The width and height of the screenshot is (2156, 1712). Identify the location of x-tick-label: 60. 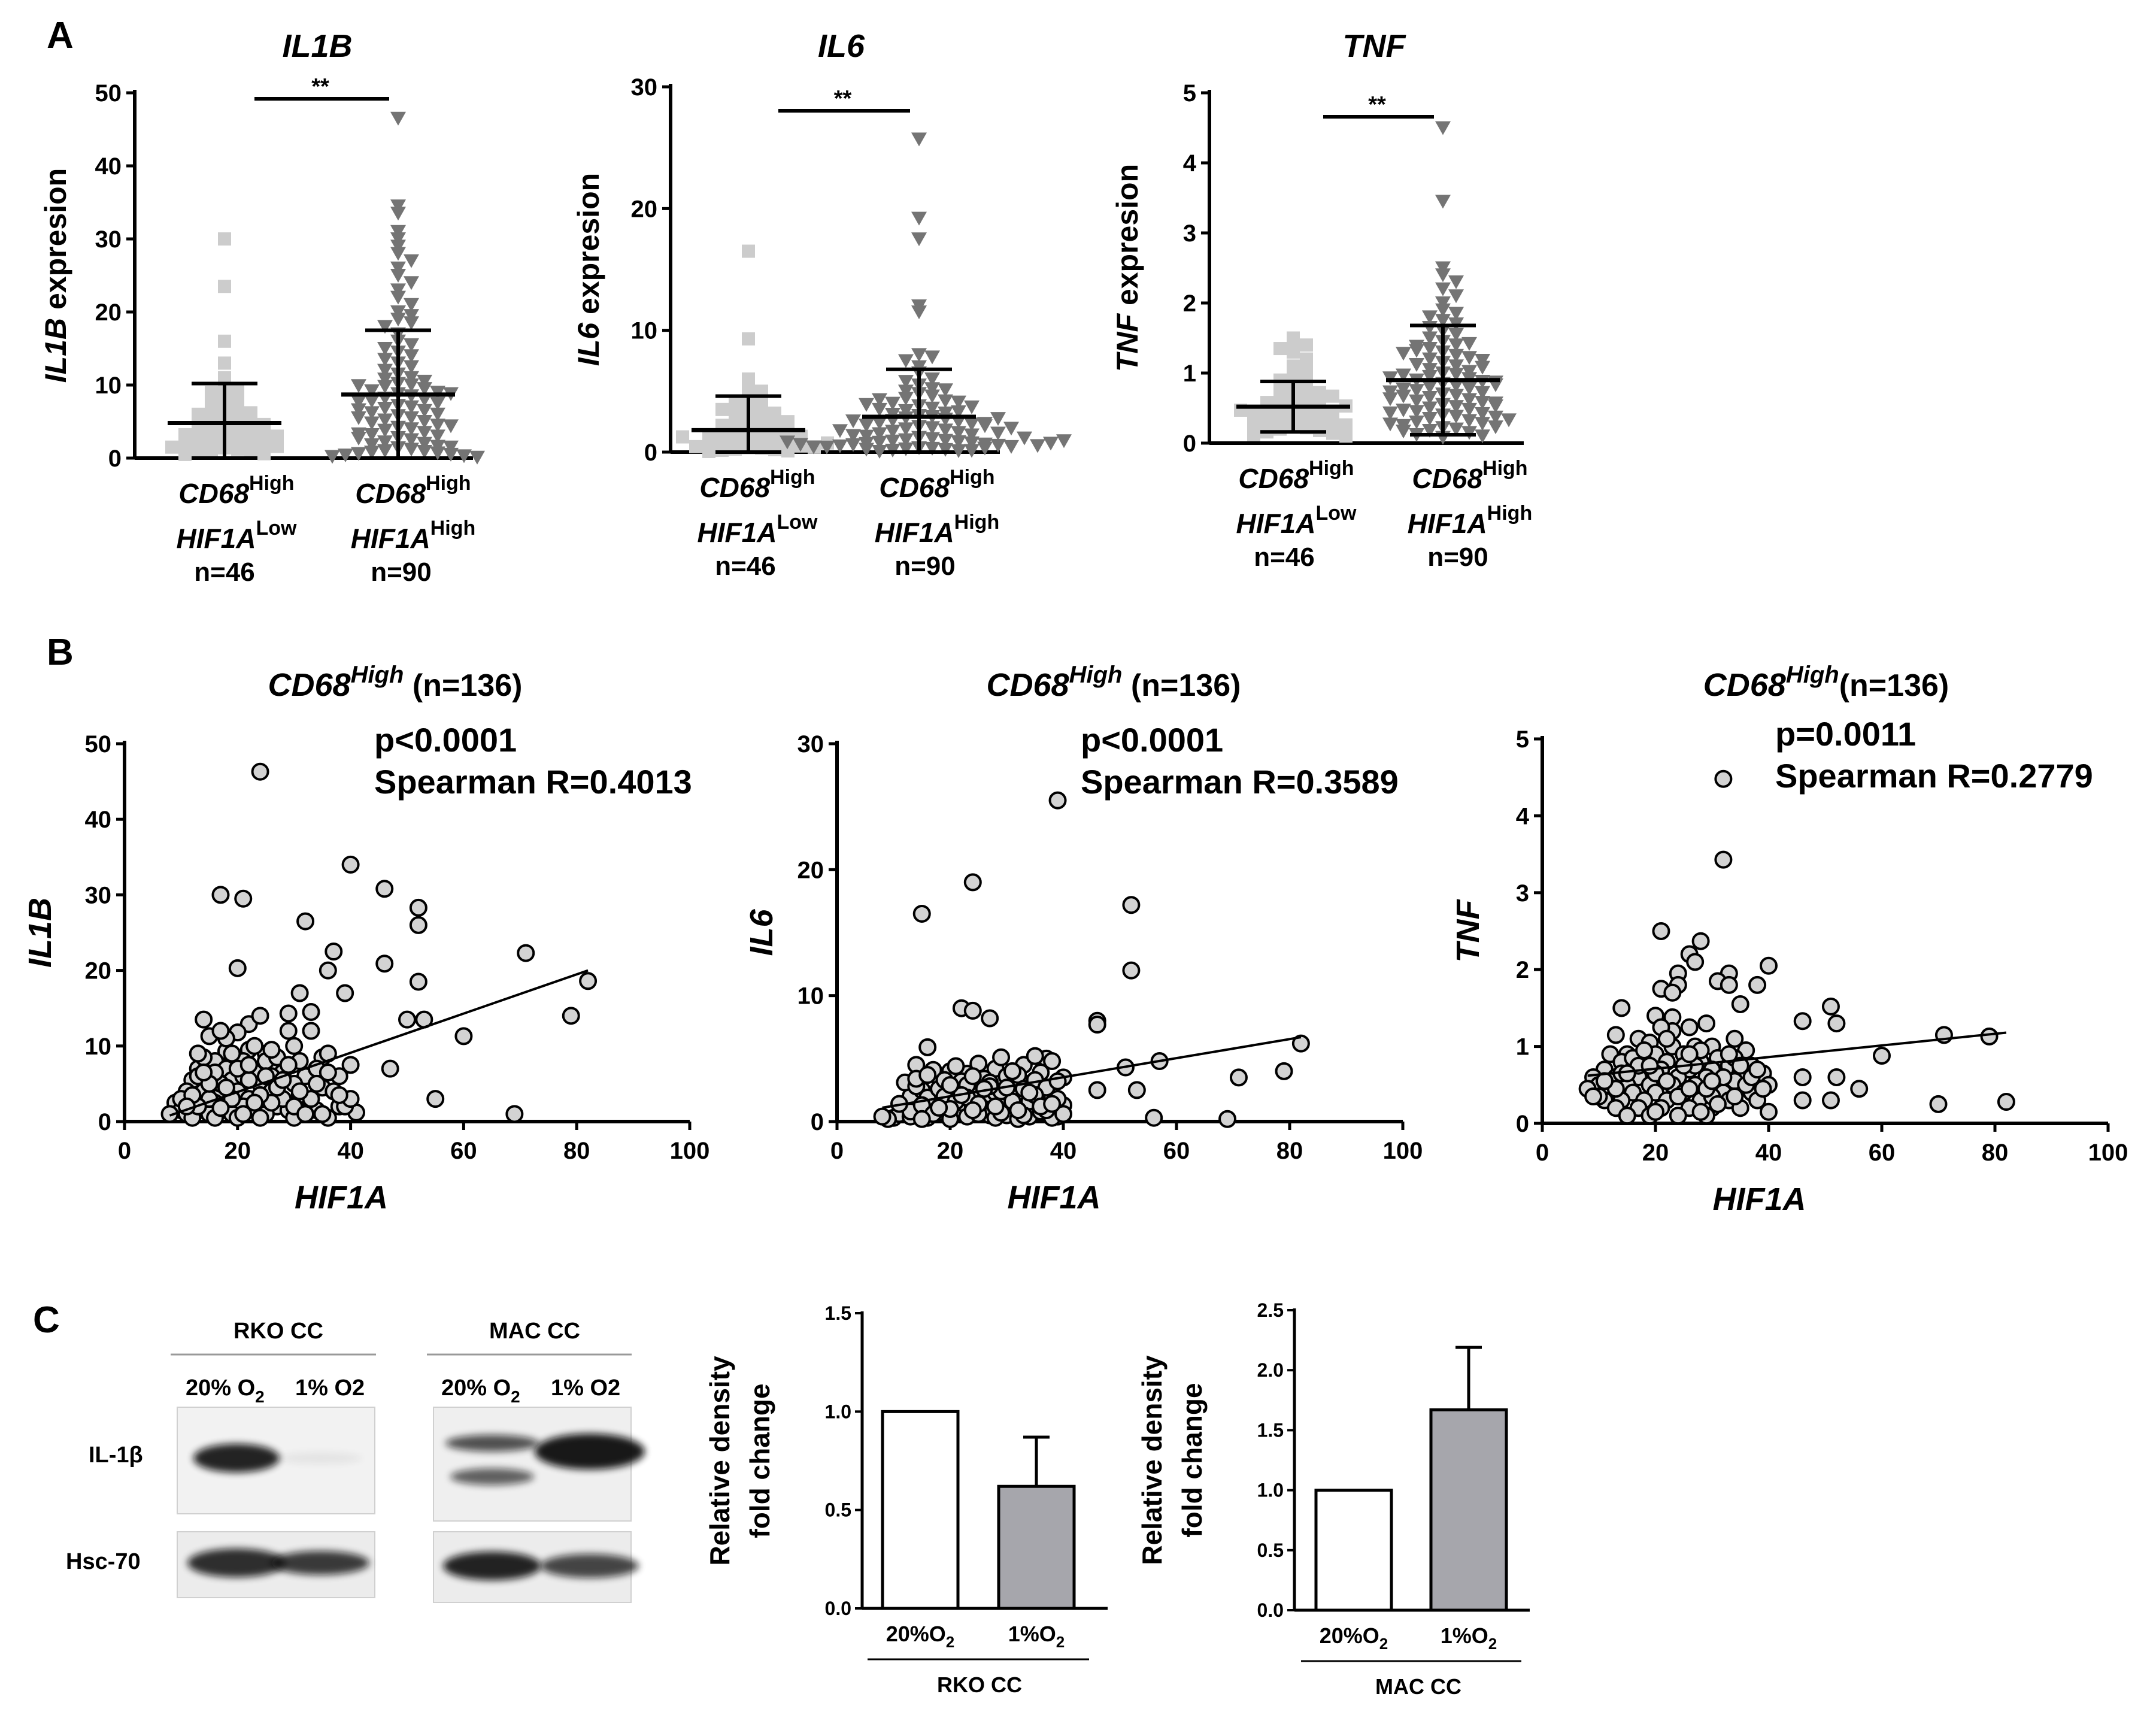
(1176, 1151).